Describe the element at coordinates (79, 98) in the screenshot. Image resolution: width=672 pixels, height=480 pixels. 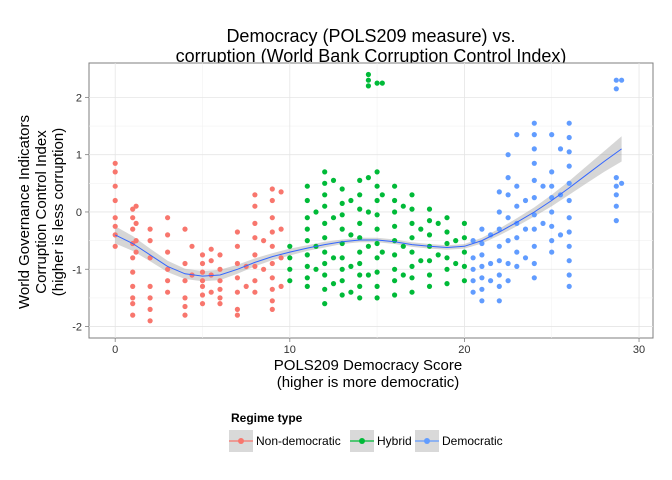
I see `y-tick-label: 2` at that location.